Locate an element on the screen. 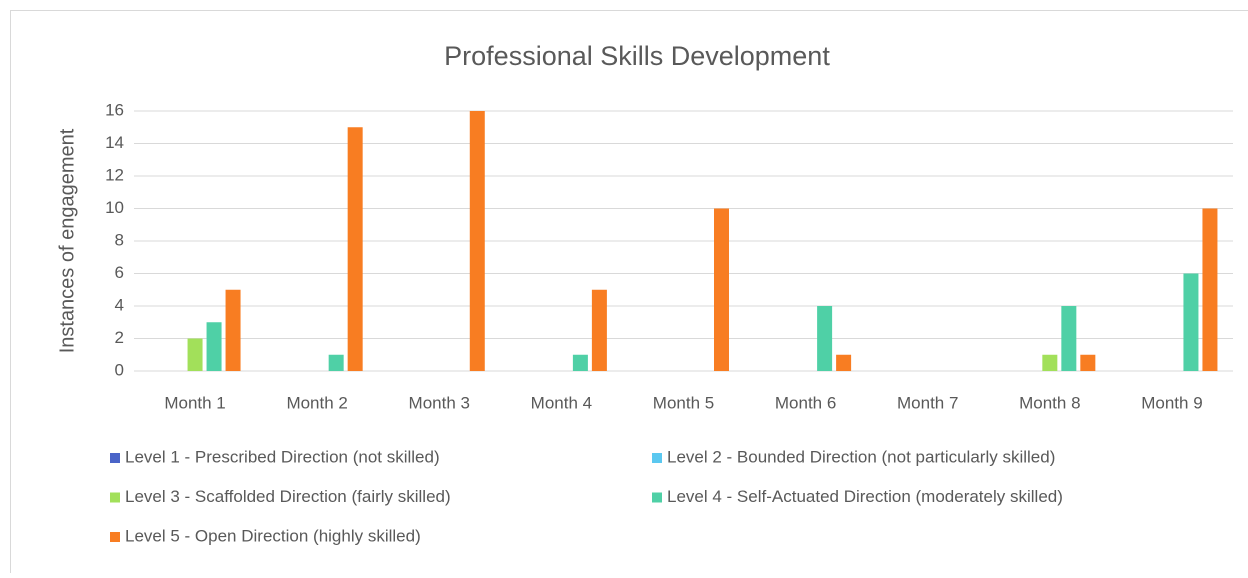  x-tick-label: Month 4 is located at coordinates (561, 402).